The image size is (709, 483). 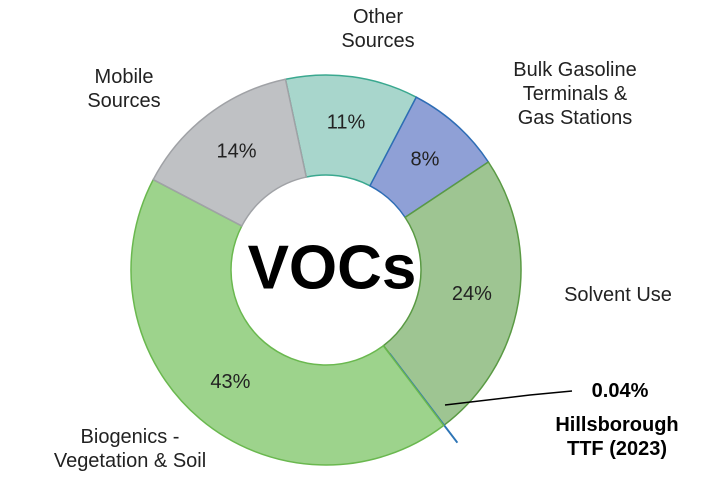 What do you see at coordinates (130, 449) in the screenshot?
I see `category-label: Biogenics - Vegetation & Soil` at bounding box center [130, 449].